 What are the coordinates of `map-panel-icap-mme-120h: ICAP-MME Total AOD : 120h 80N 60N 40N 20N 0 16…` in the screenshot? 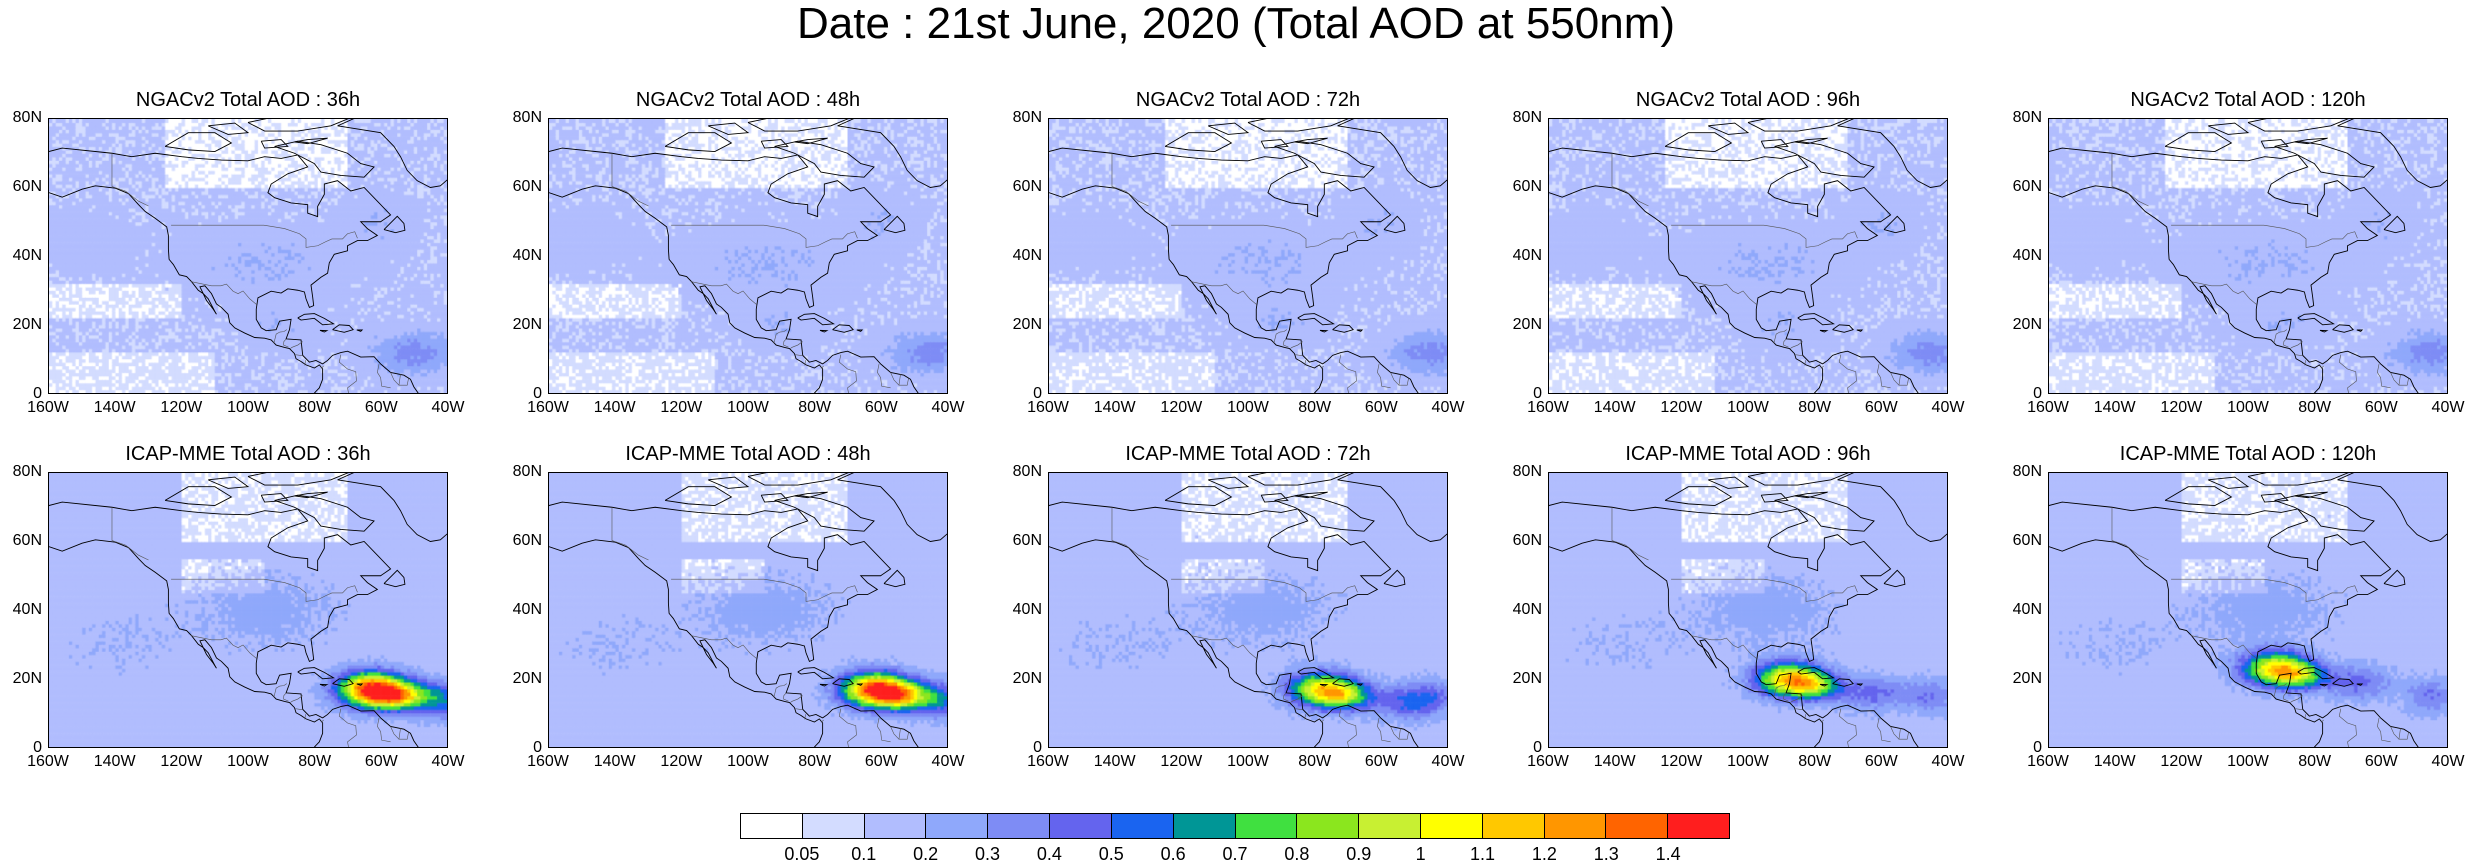 It's located at (2239, 607).